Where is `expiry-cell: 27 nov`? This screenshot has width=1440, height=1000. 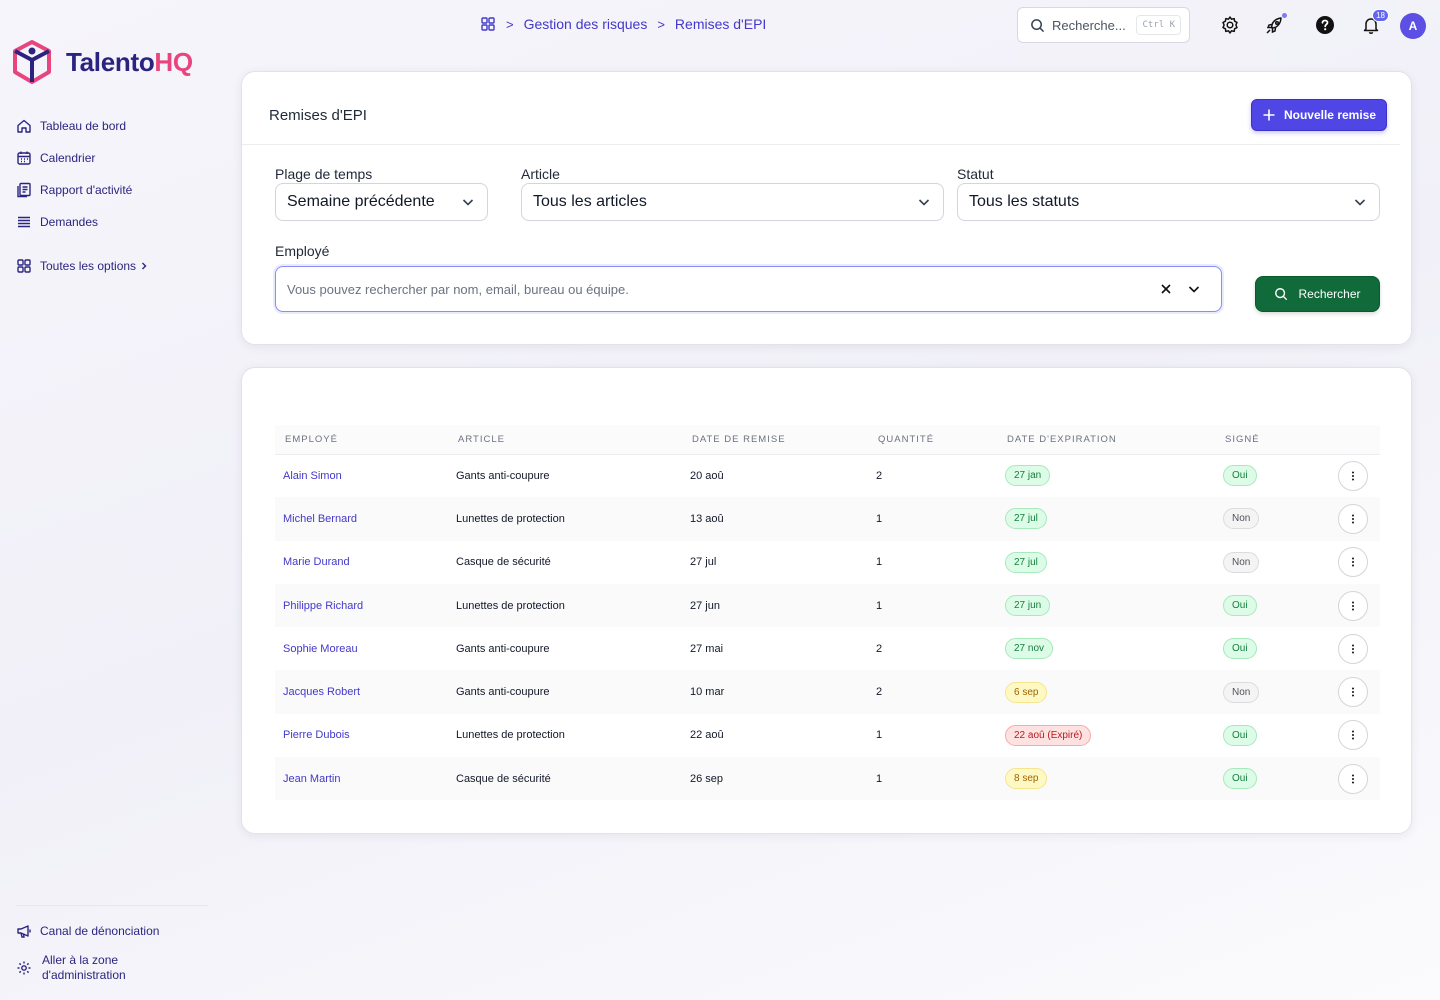
expiry-cell: 27 nov is located at coordinates (1106, 648).